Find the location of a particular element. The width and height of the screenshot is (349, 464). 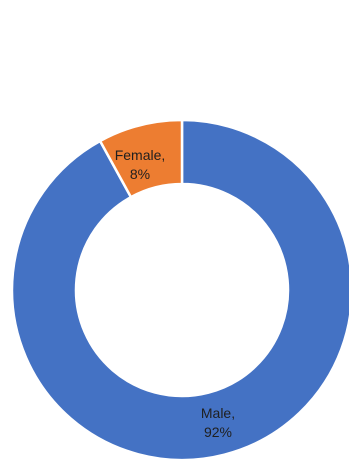

data-label-female-percent: 8% is located at coordinates (140, 174).